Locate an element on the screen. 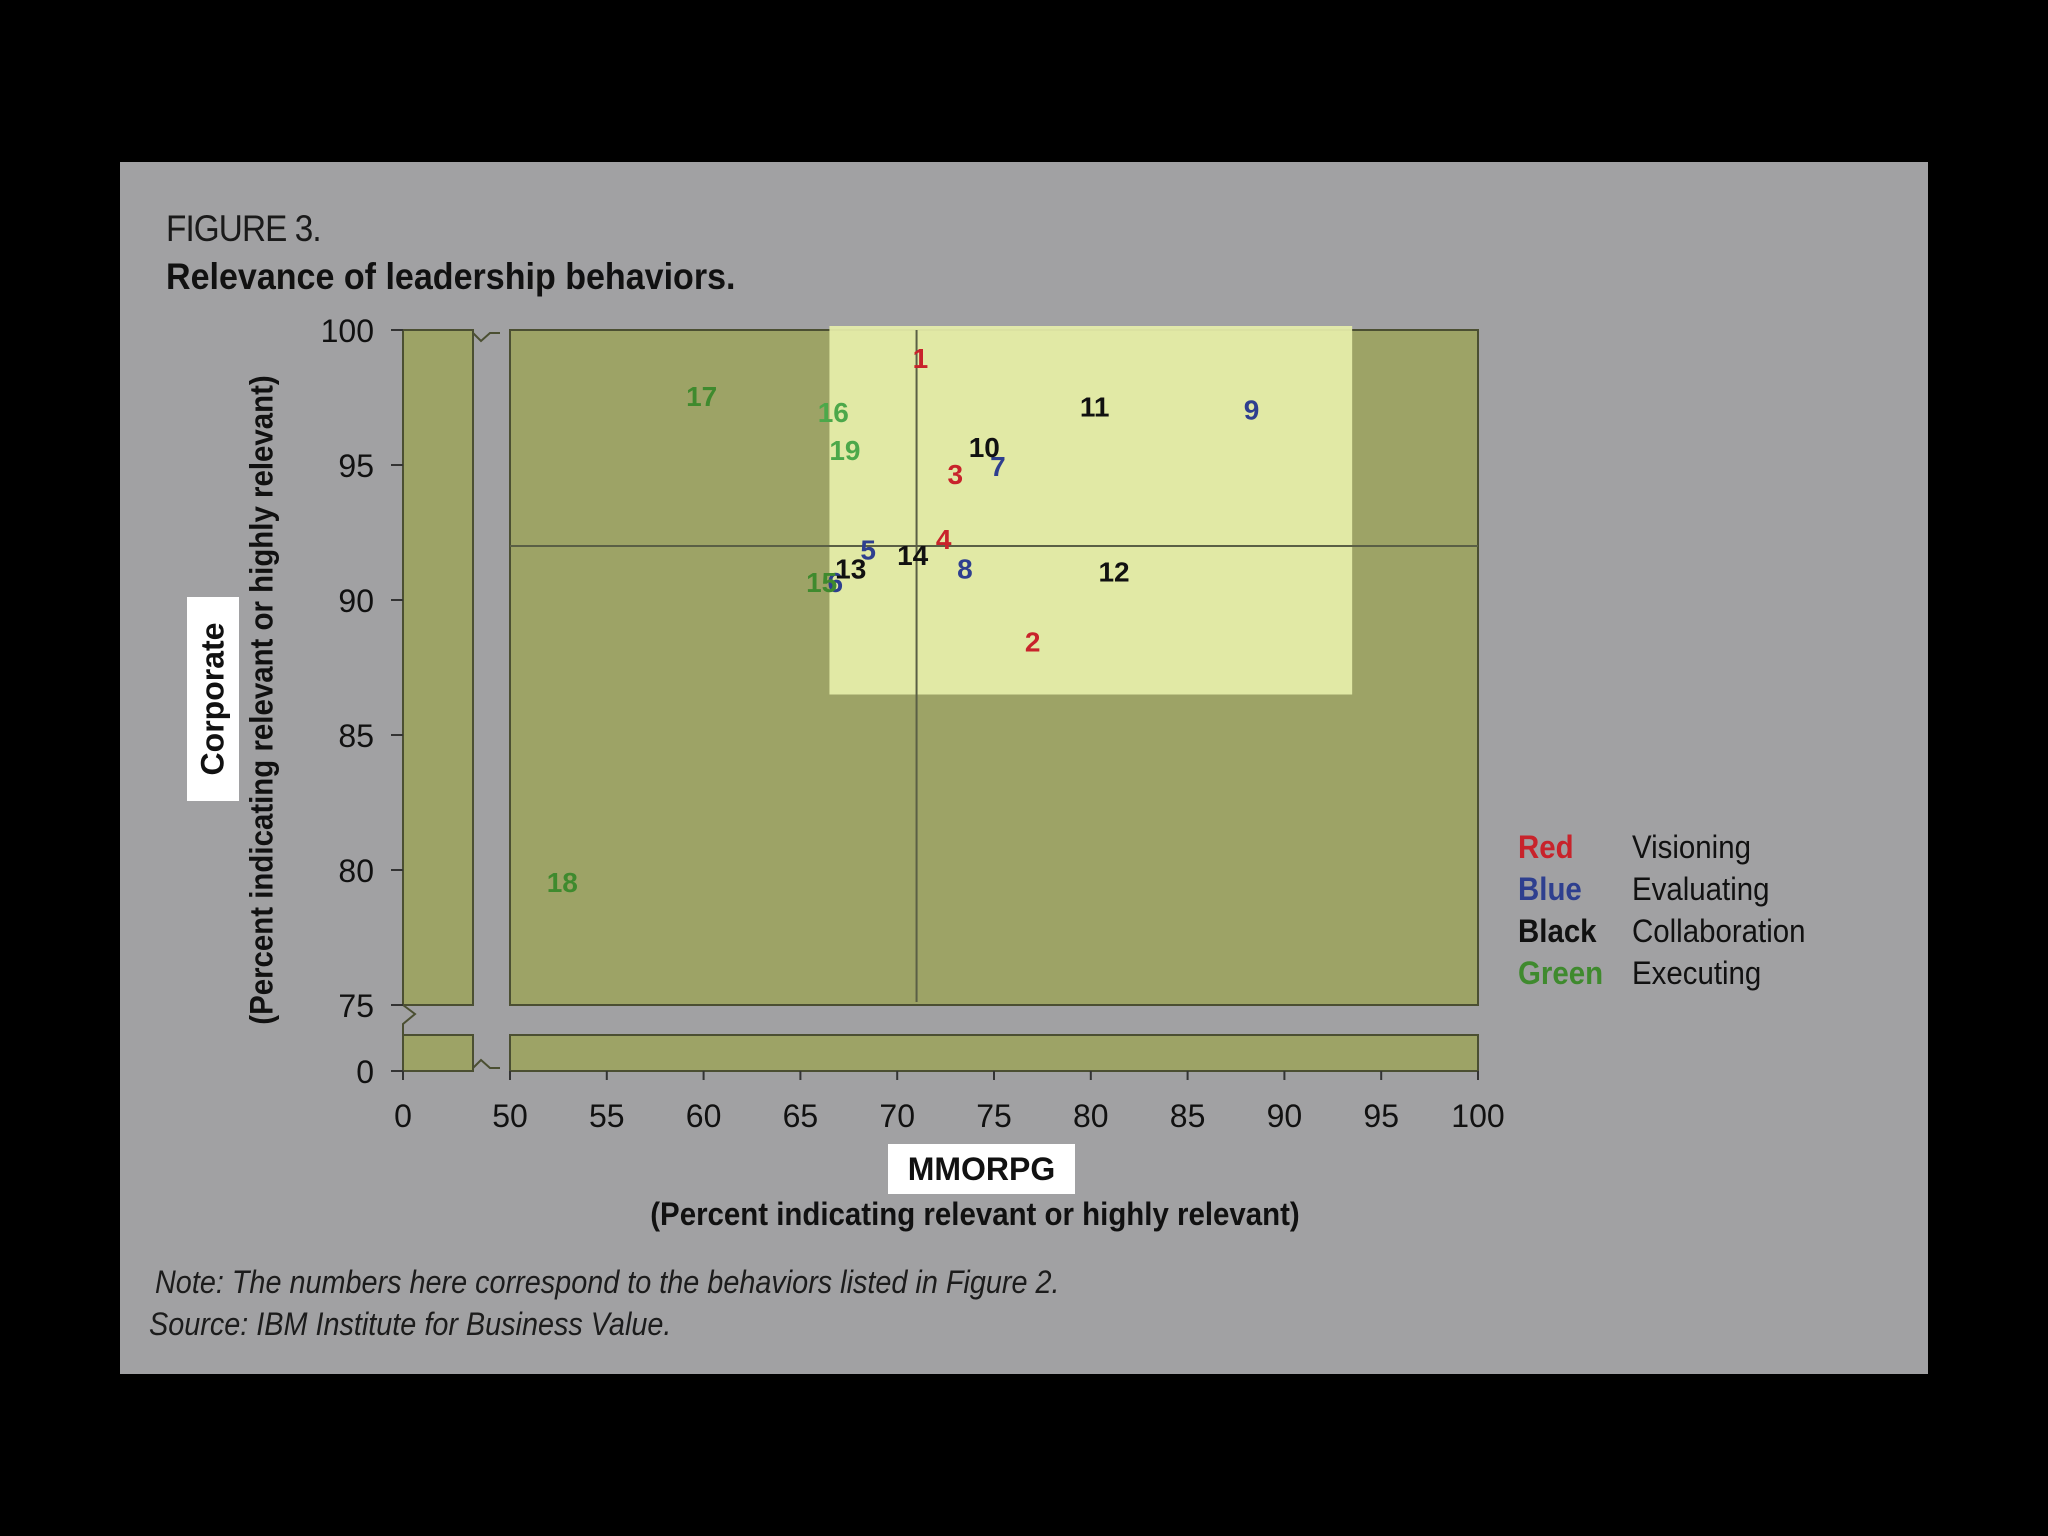 The height and width of the screenshot is (1536, 2048). y-tick-label: 80 is located at coordinates (356, 871).